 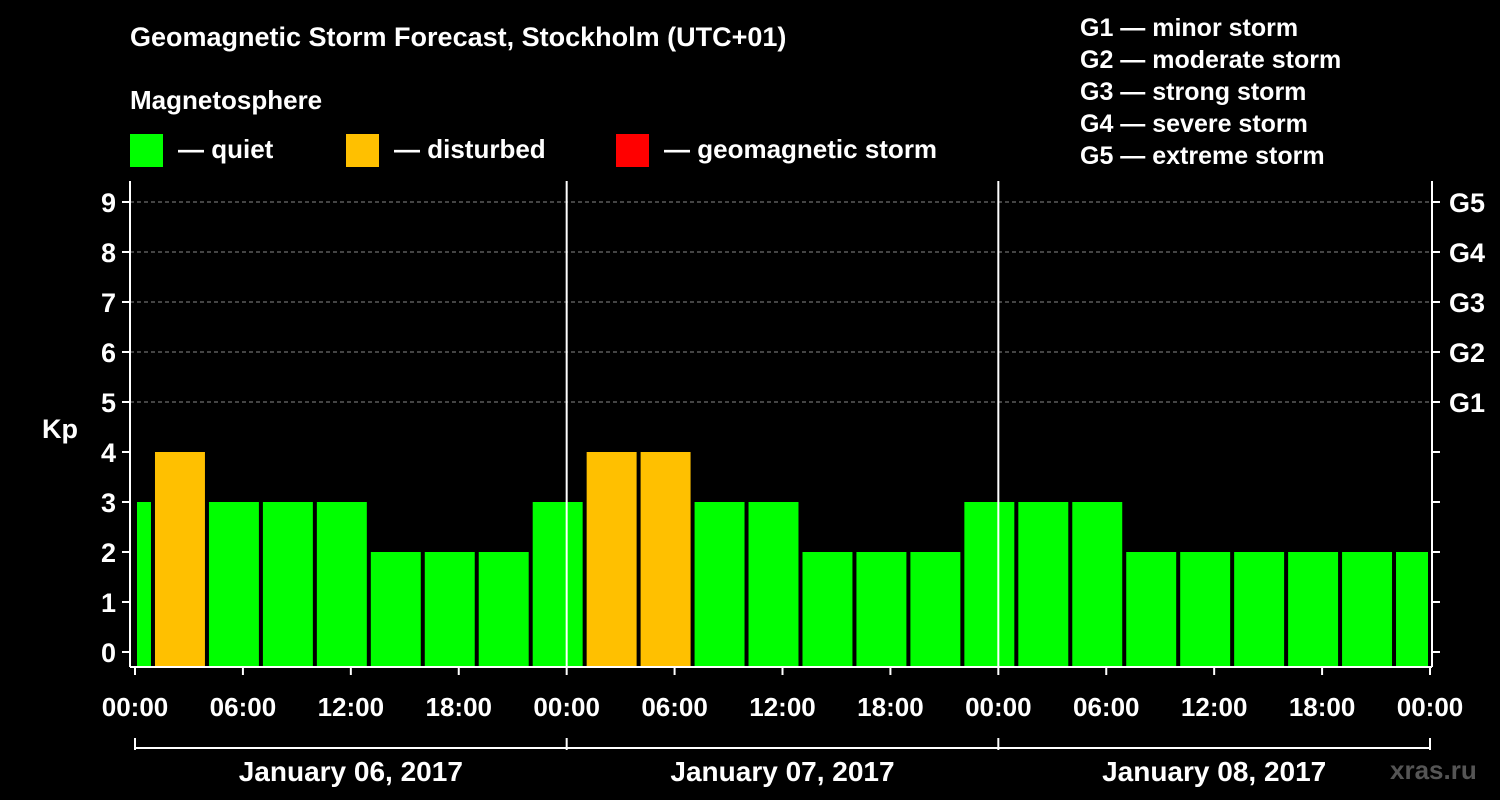 What do you see at coordinates (108, 253) in the screenshot?
I see `y-tick-label: 8` at bounding box center [108, 253].